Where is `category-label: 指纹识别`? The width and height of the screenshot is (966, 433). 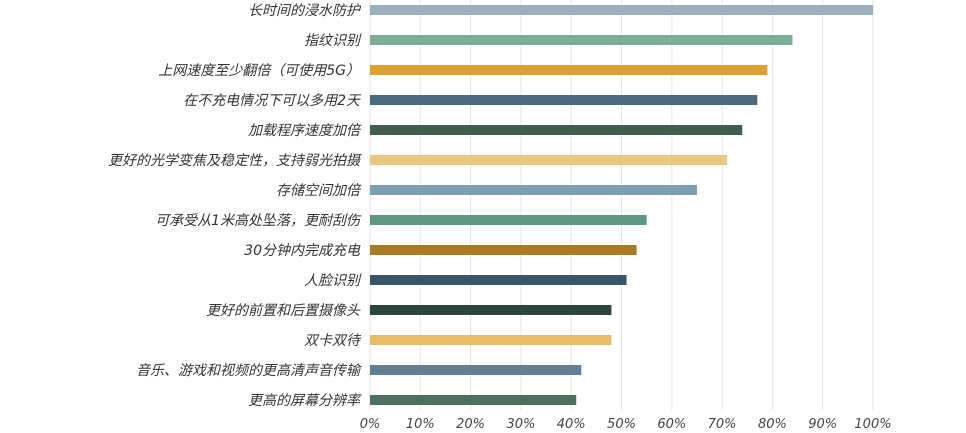
category-label: 指纹识别 is located at coordinates (333, 41).